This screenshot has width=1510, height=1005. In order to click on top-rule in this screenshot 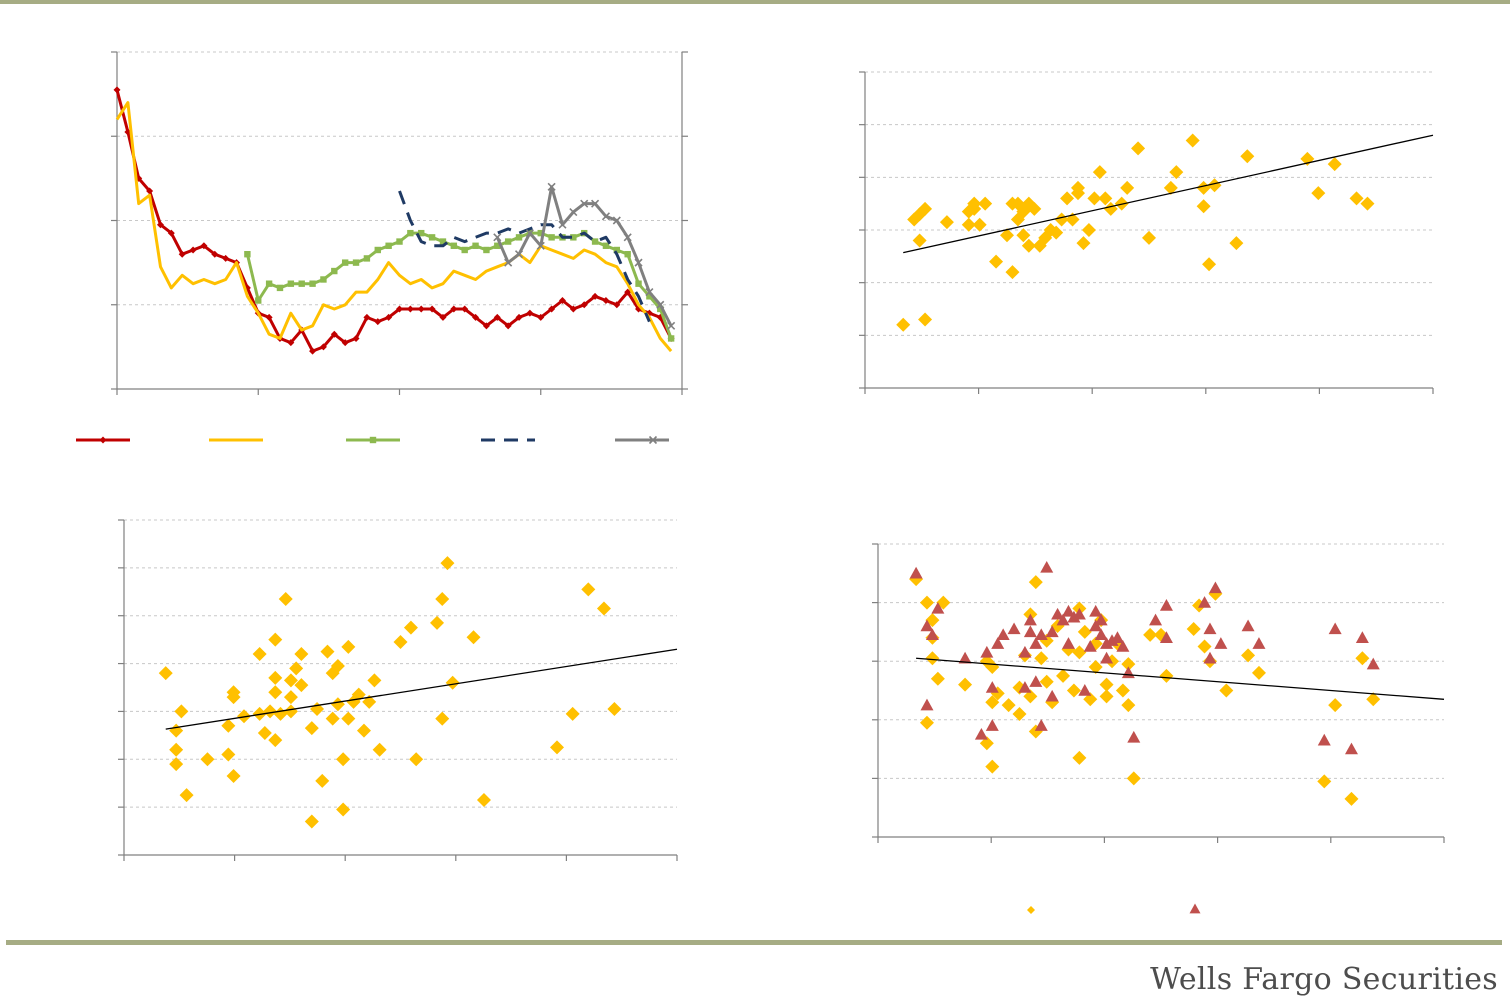, I will do `click(755, 2)`.